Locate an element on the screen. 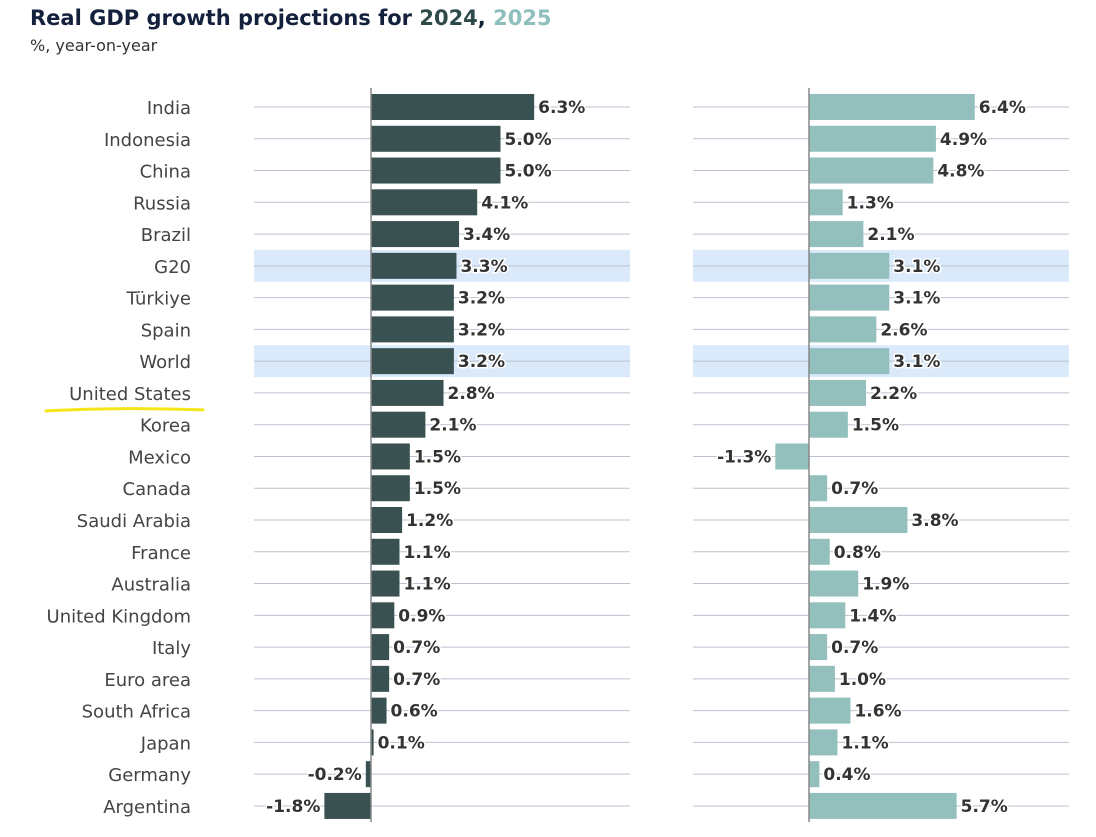  value-label: 2.8% is located at coordinates (471, 394).